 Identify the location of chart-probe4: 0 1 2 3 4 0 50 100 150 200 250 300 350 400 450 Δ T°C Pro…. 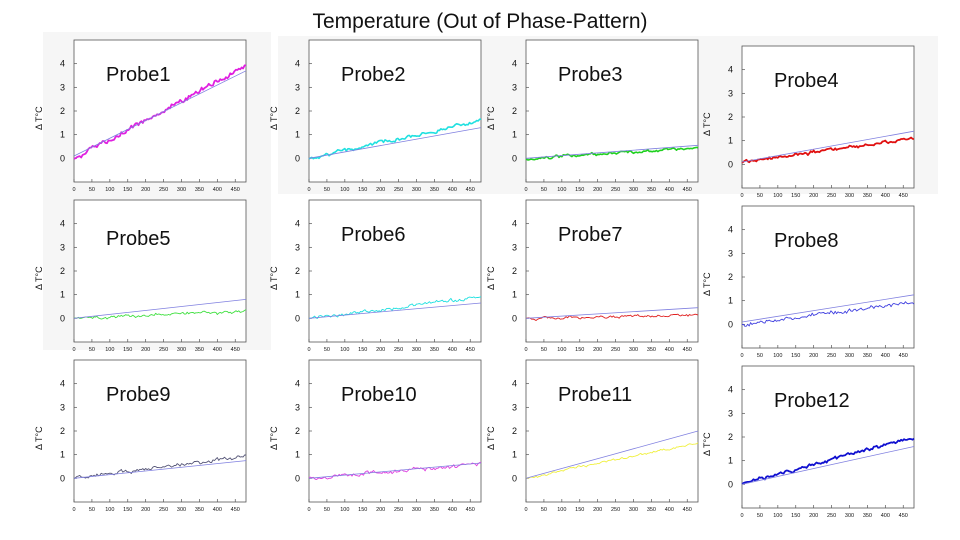
(812, 118).